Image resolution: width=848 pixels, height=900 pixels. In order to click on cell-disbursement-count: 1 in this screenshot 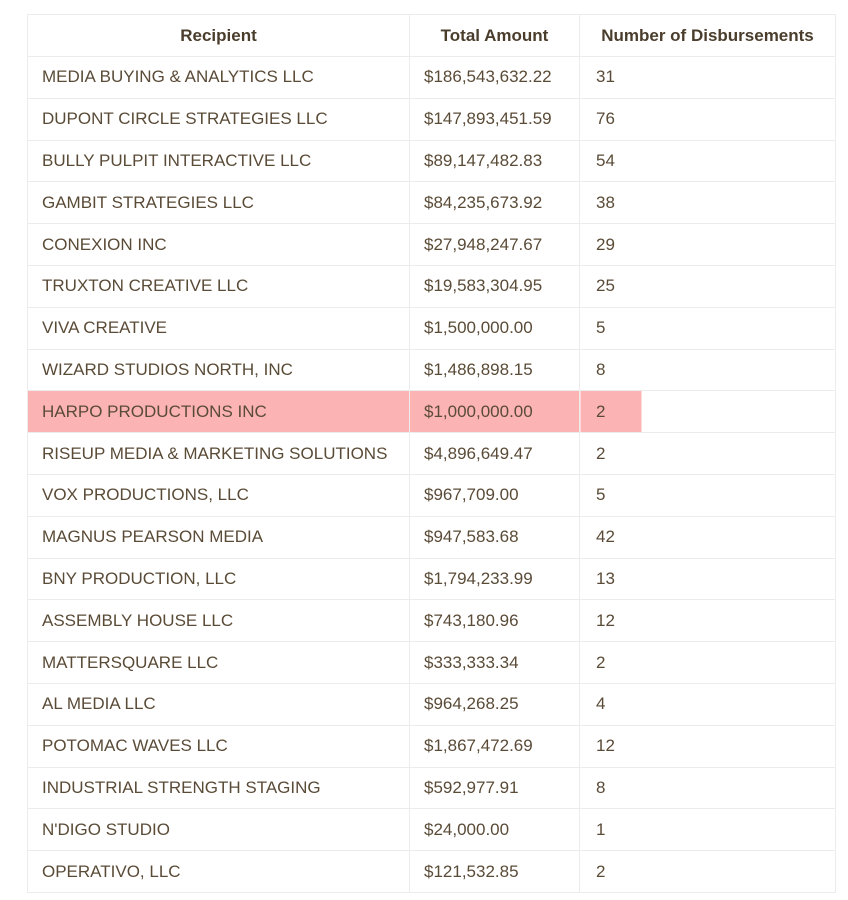, I will do `click(707, 830)`.